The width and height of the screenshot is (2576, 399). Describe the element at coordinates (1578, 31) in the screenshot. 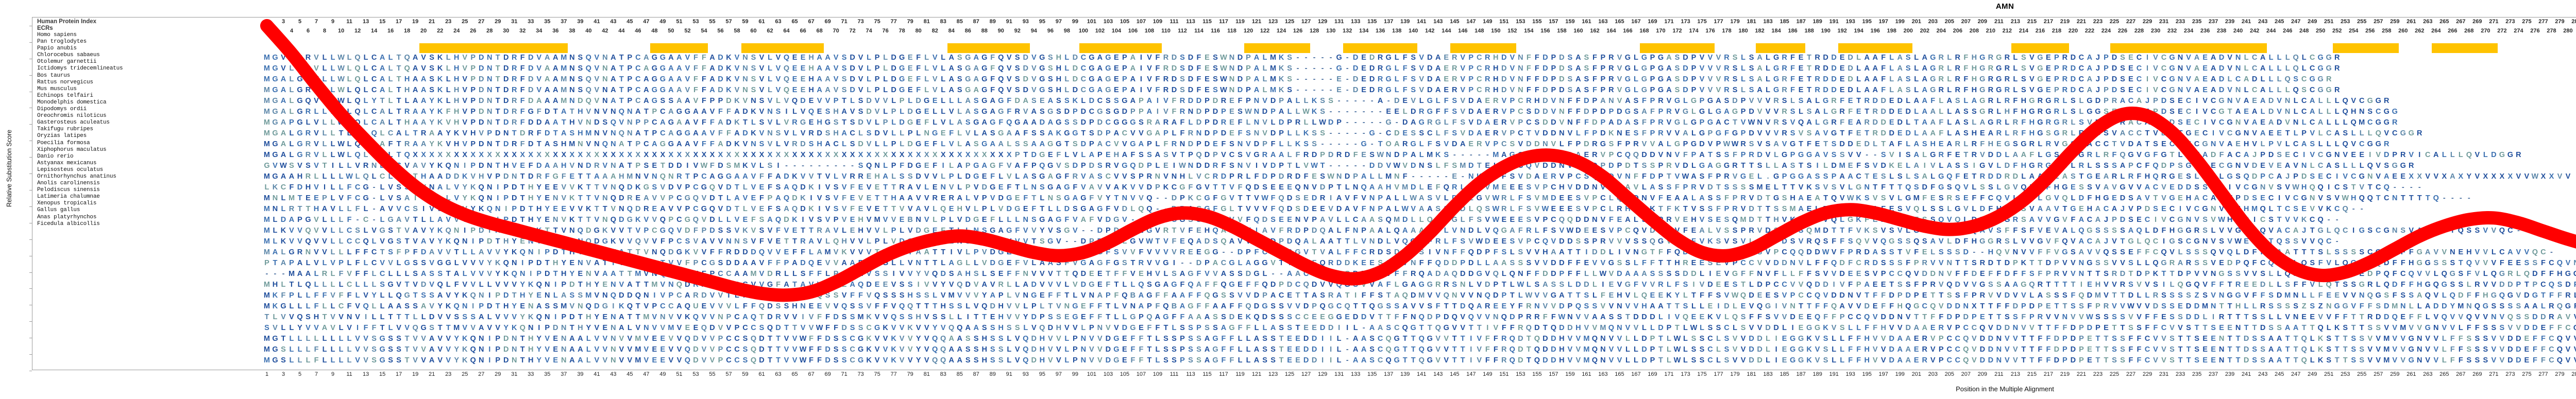

I see `position-tick-label: 160` at that location.